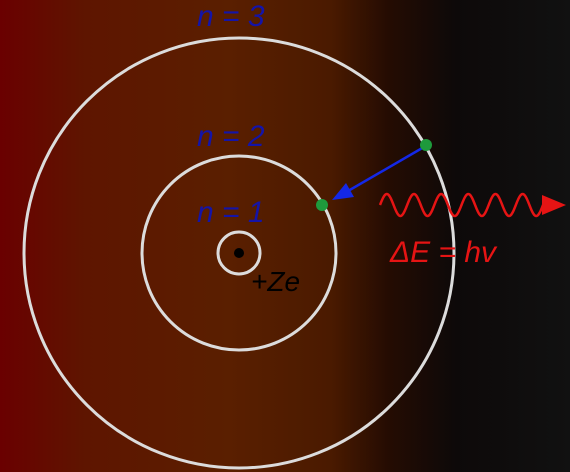  I want to click on transition-arrowhead, so click(343, 191).